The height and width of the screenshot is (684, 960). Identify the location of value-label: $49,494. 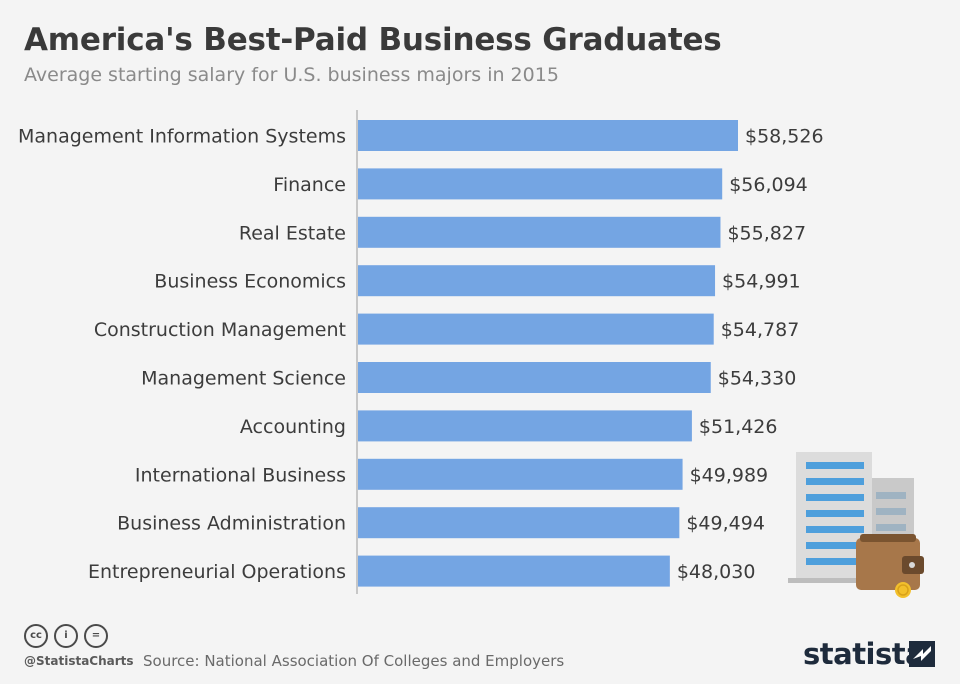
(725, 524).